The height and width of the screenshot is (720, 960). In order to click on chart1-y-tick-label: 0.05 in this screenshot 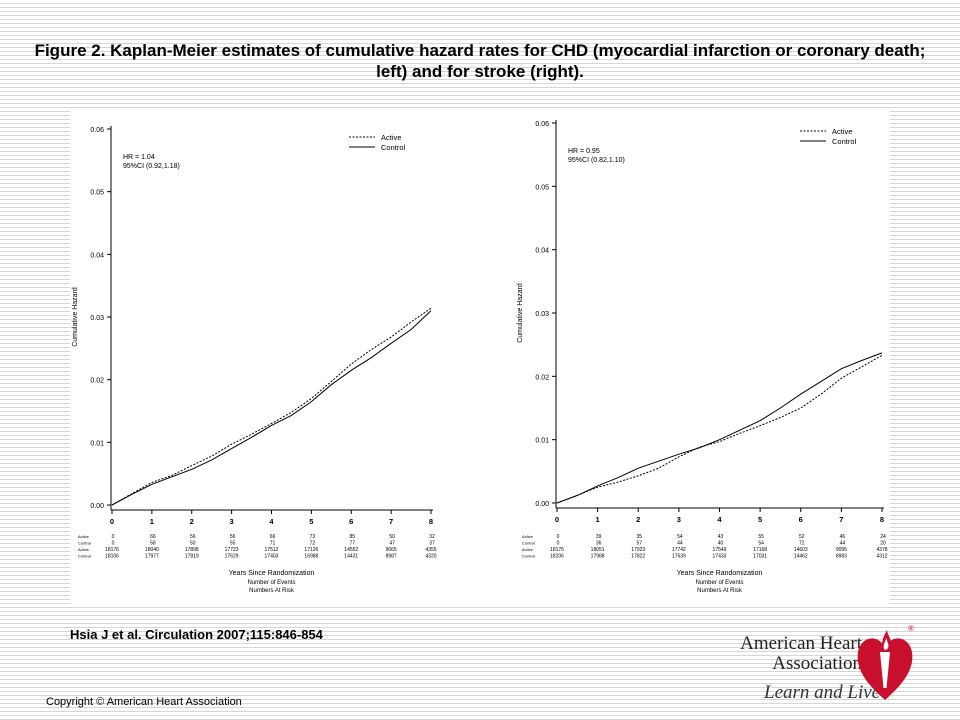, I will do `click(97, 193)`.